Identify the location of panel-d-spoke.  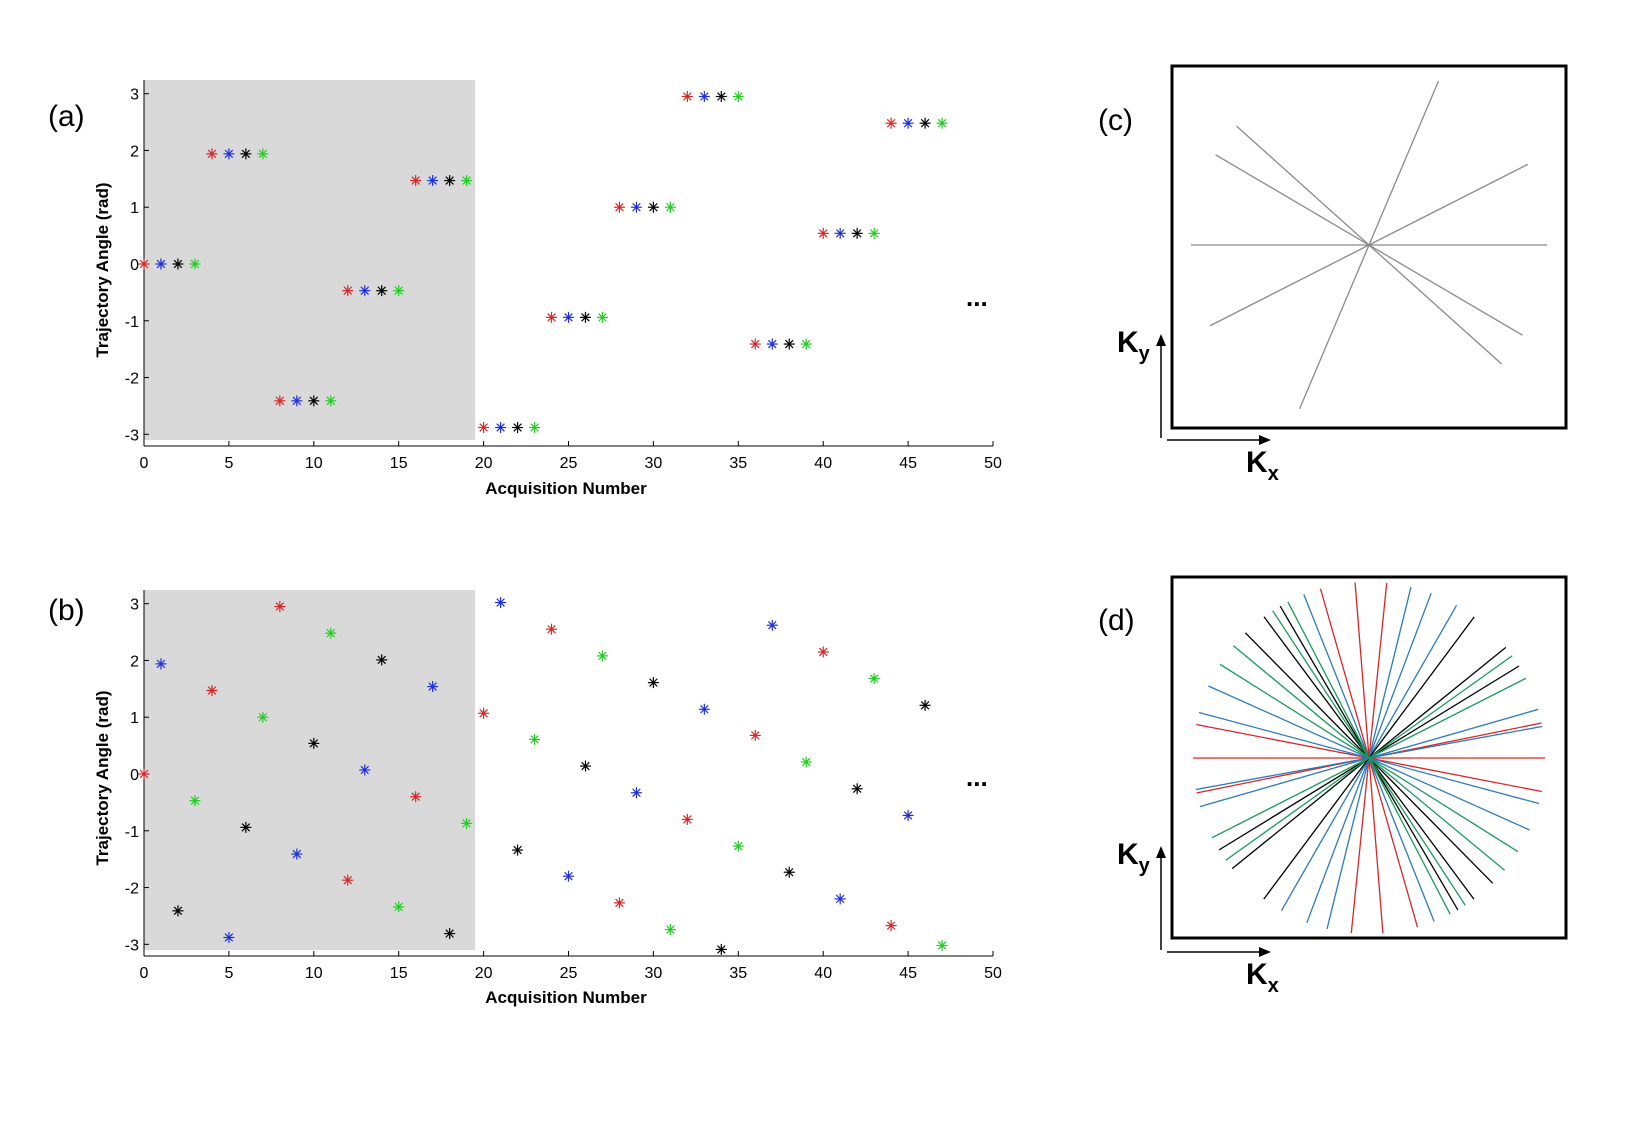
(1369, 758).